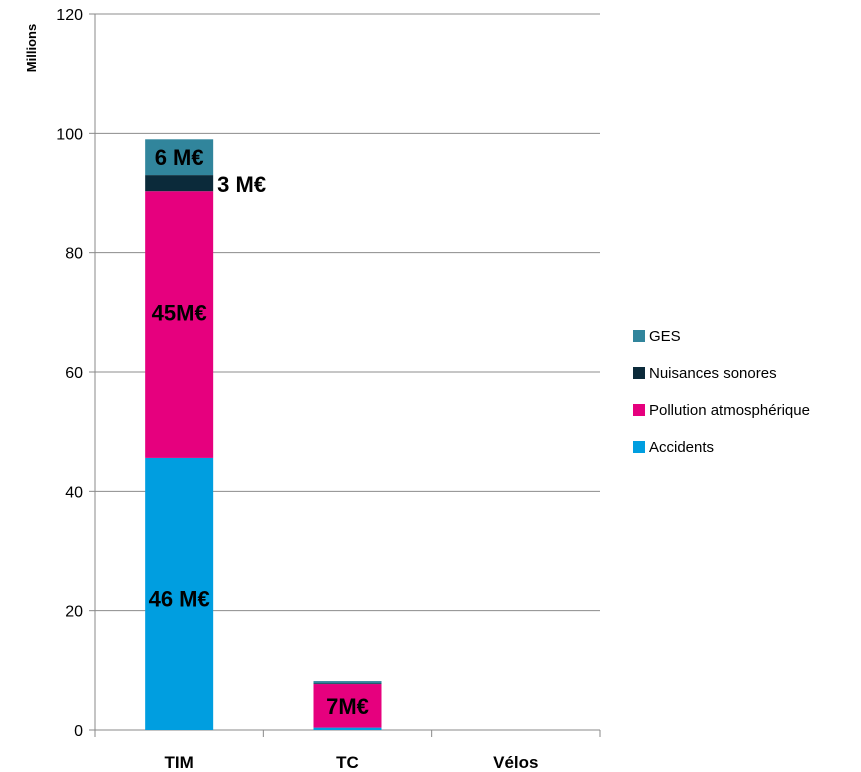  I want to click on x-category-label: TIM, so click(179, 762).